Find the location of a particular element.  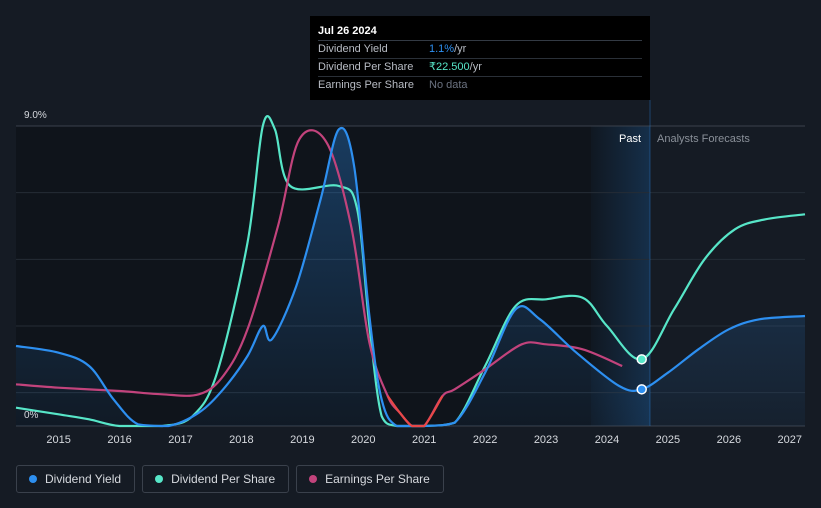

past-region-label: Past is located at coordinates (630, 139).